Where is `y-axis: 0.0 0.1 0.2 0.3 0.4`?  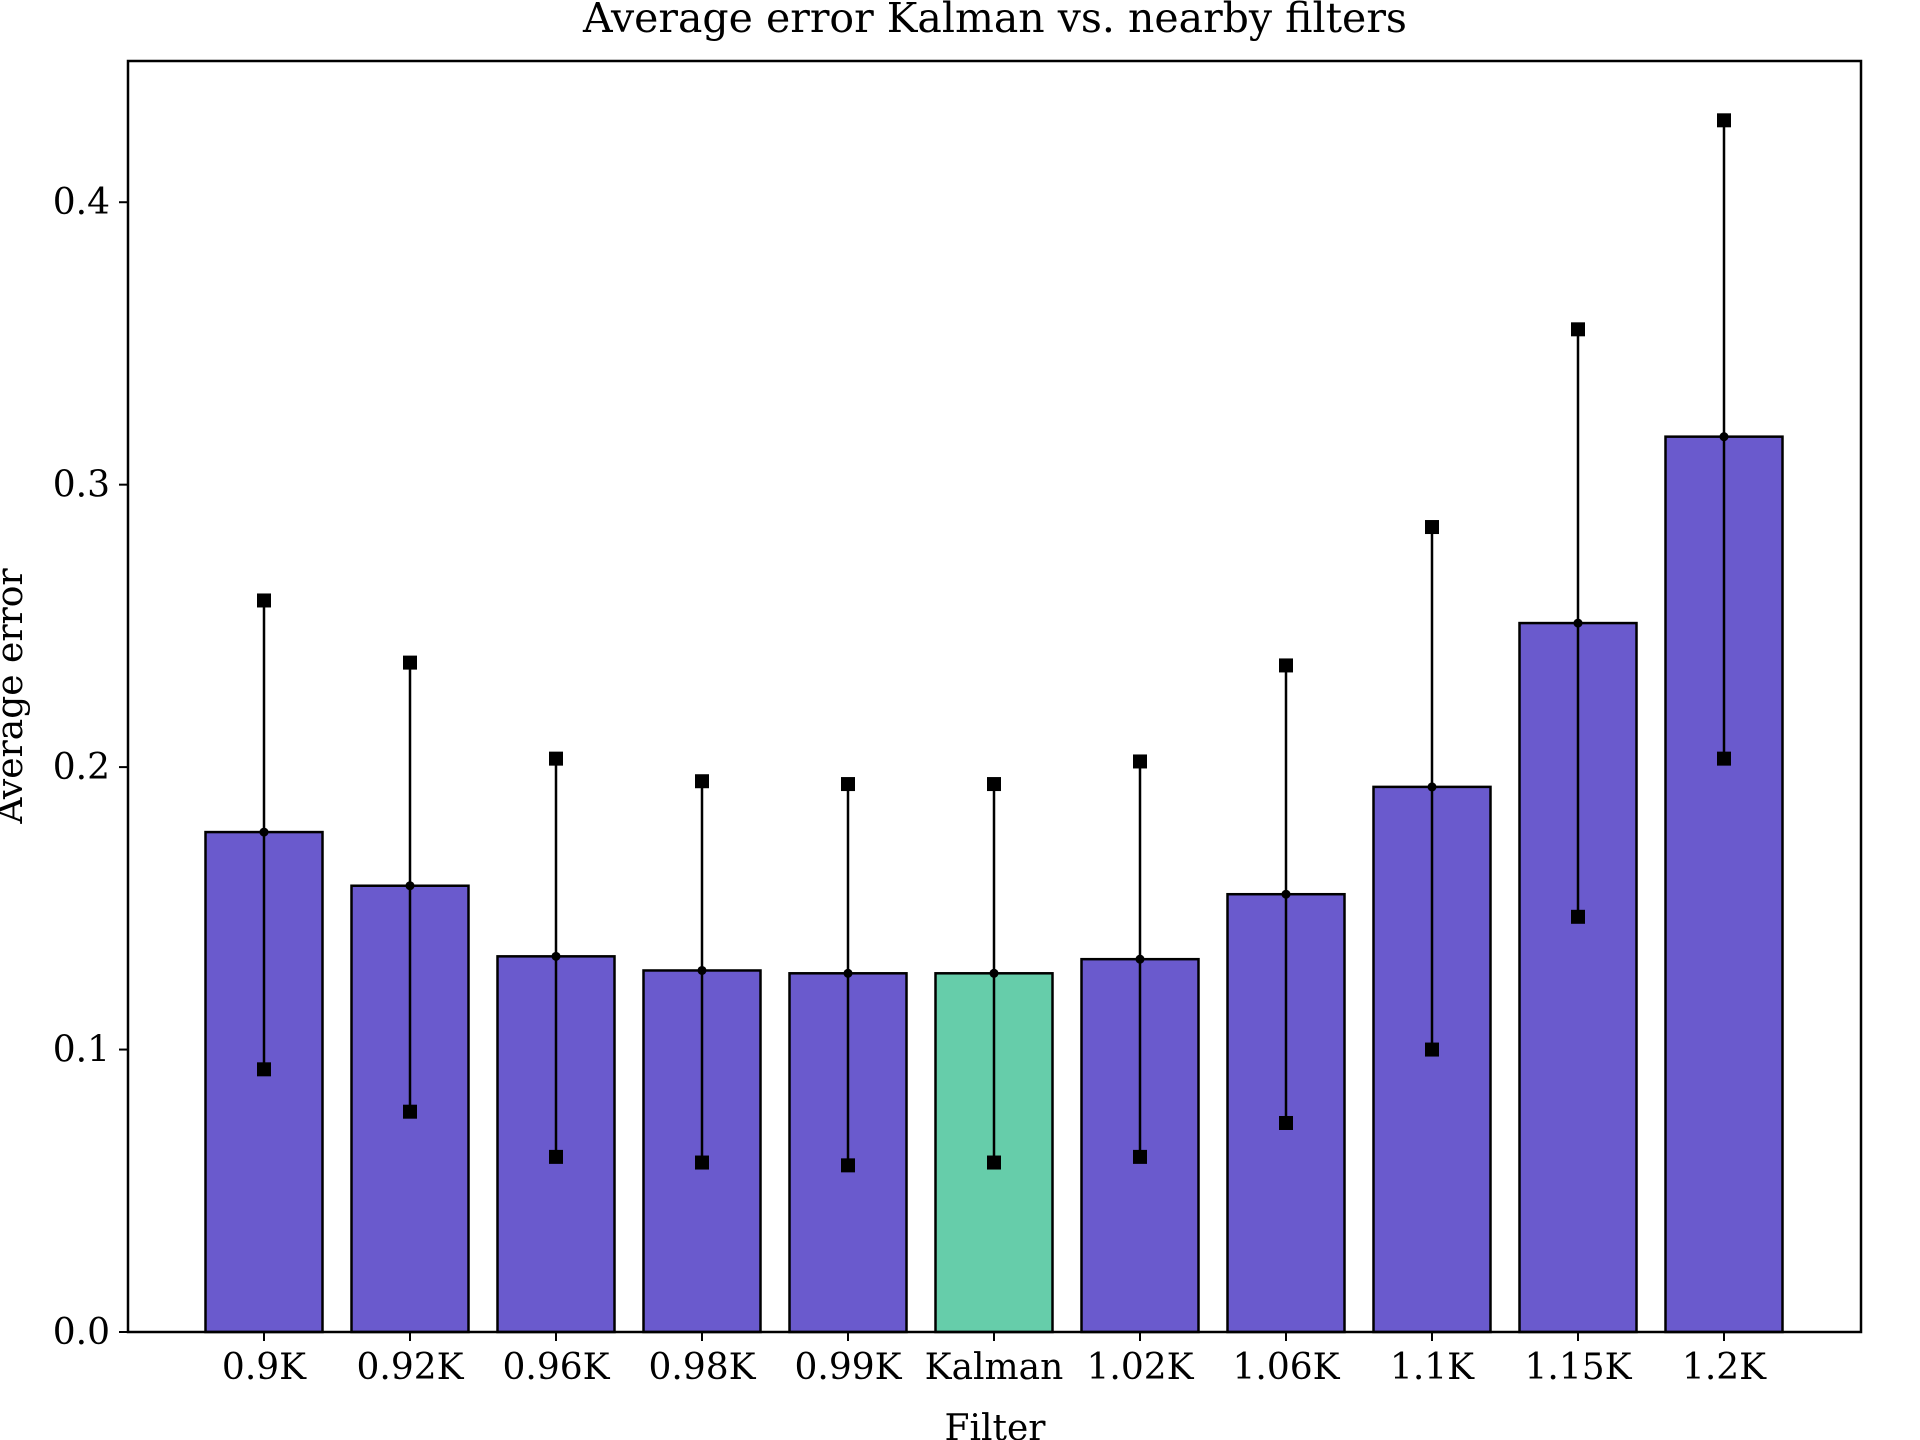
y-axis: 0.0 0.1 0.2 0.3 0.4 is located at coordinates (90, 767).